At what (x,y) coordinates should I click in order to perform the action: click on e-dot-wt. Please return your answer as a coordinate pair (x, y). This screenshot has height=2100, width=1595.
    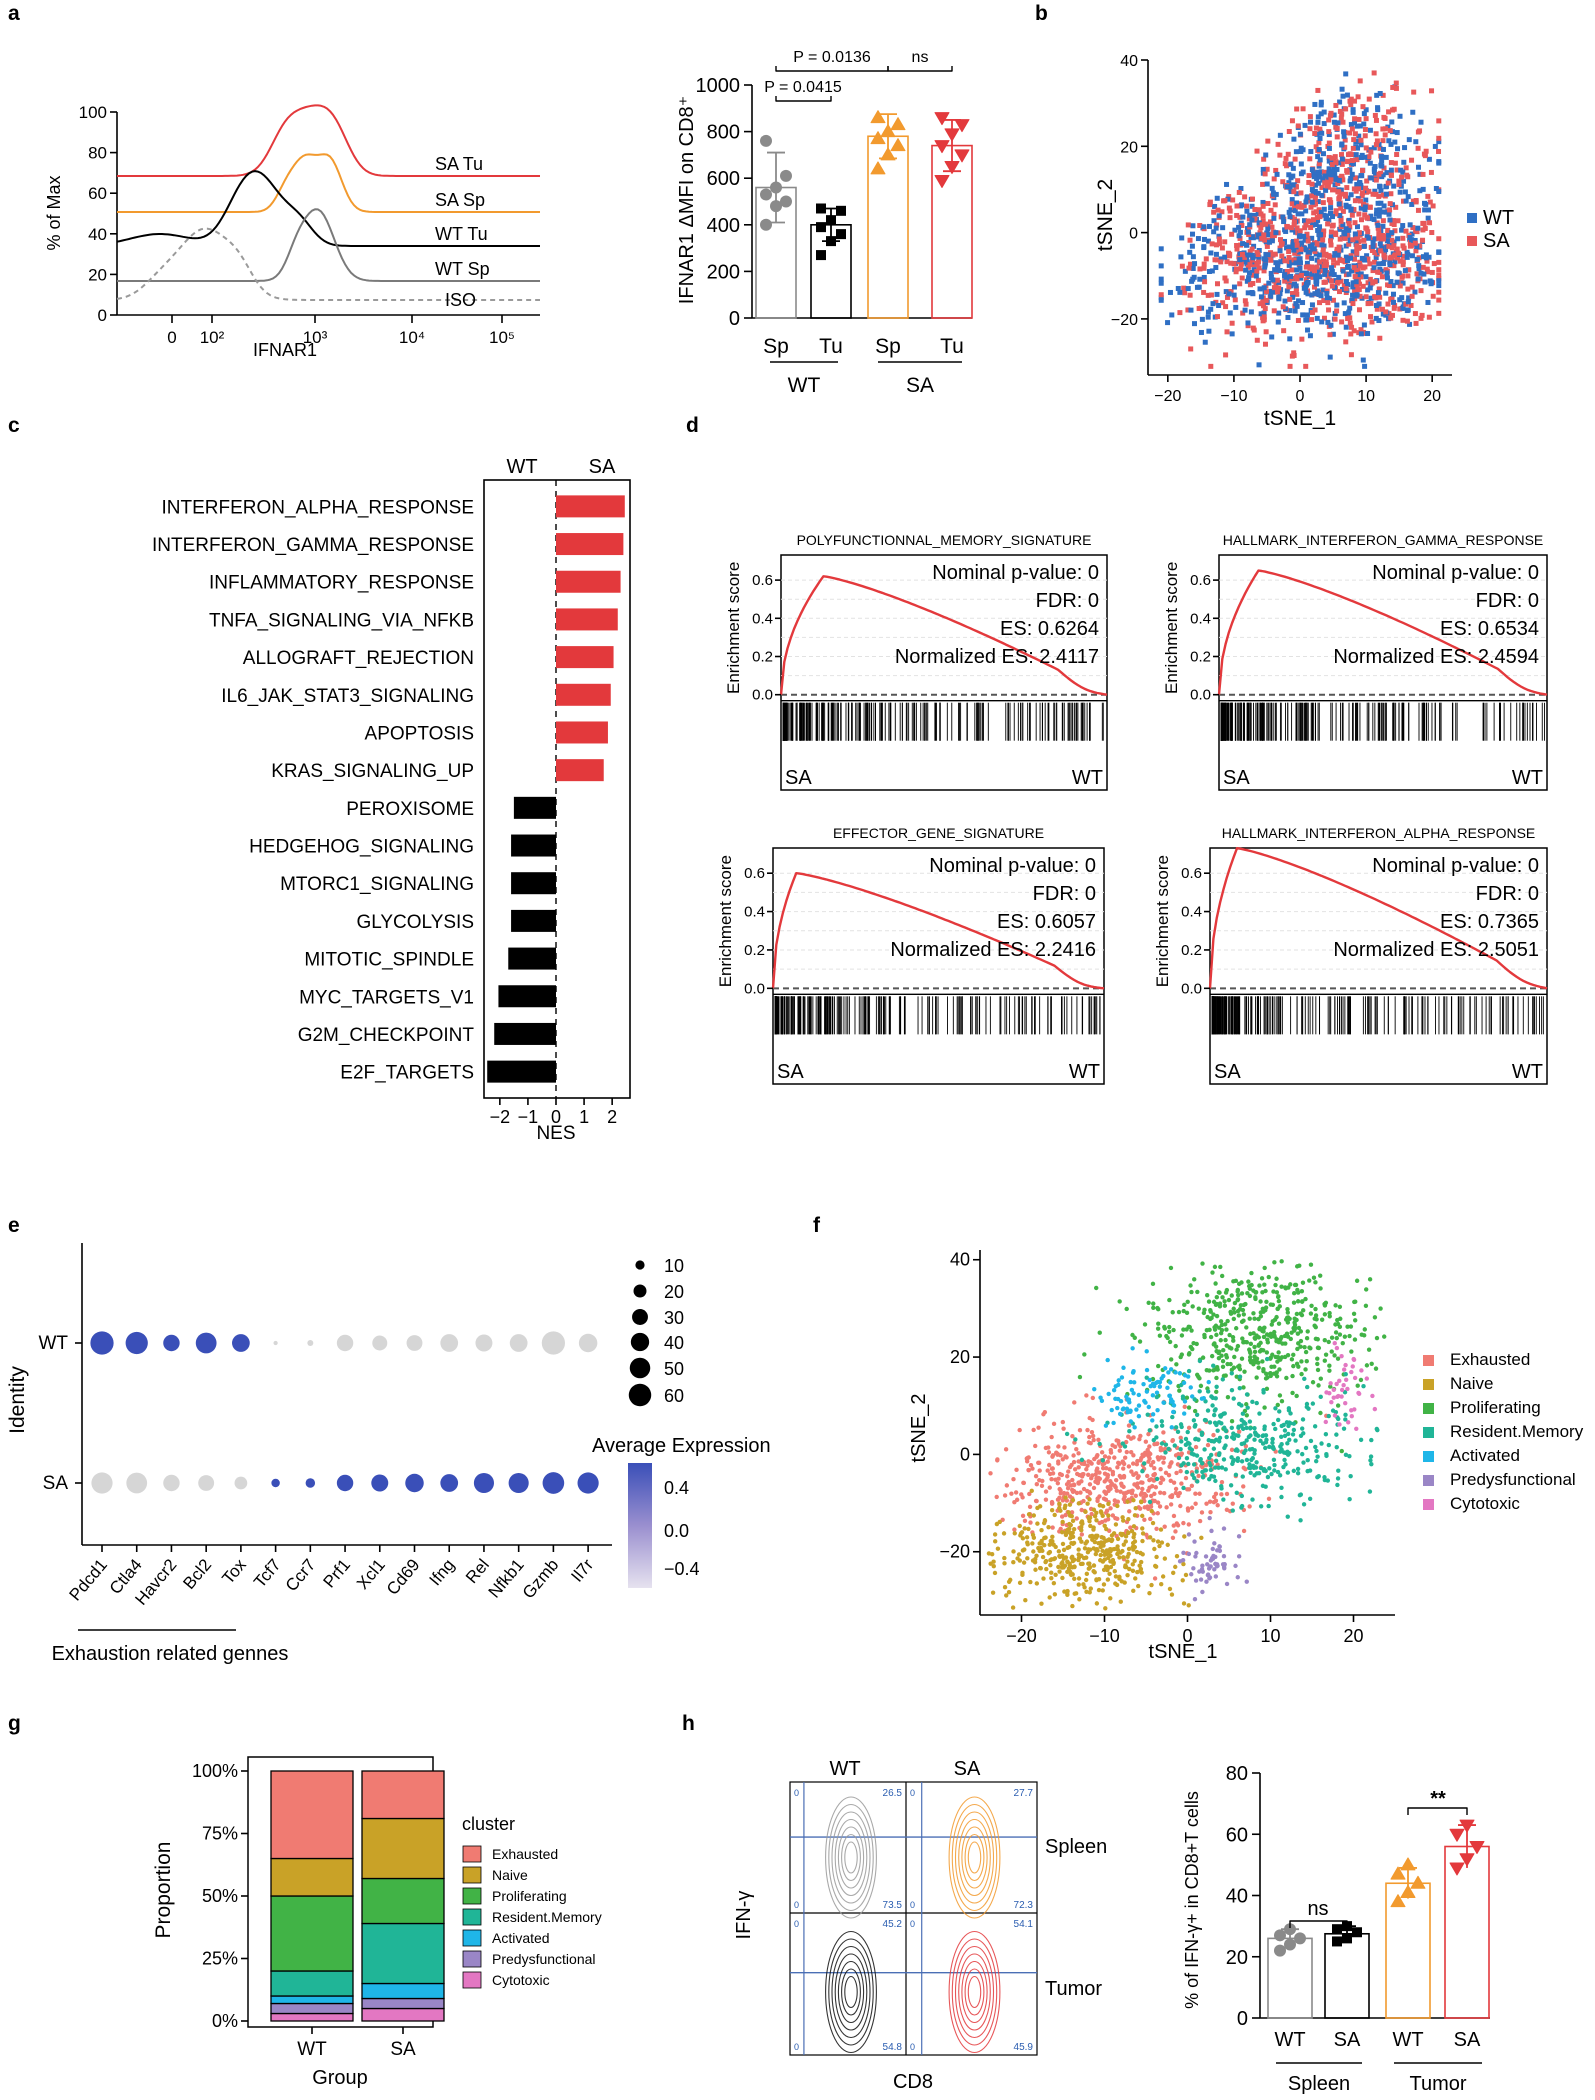
    Looking at the image, I should click on (310, 1343).